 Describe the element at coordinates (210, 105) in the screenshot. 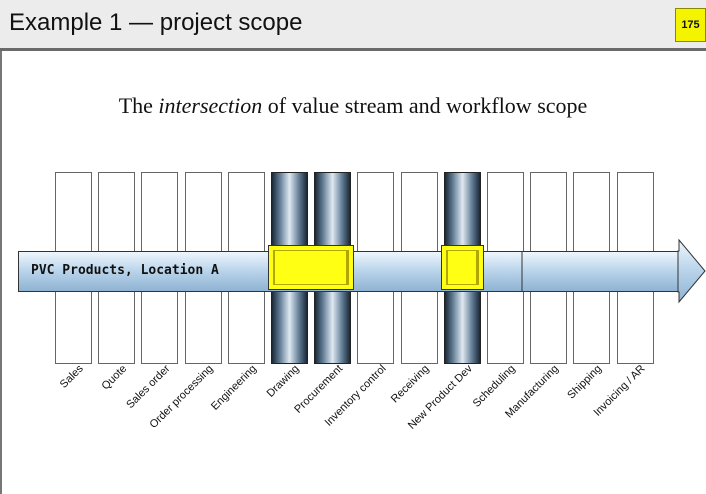

I see `subtitle-emphasis: intersection` at that location.